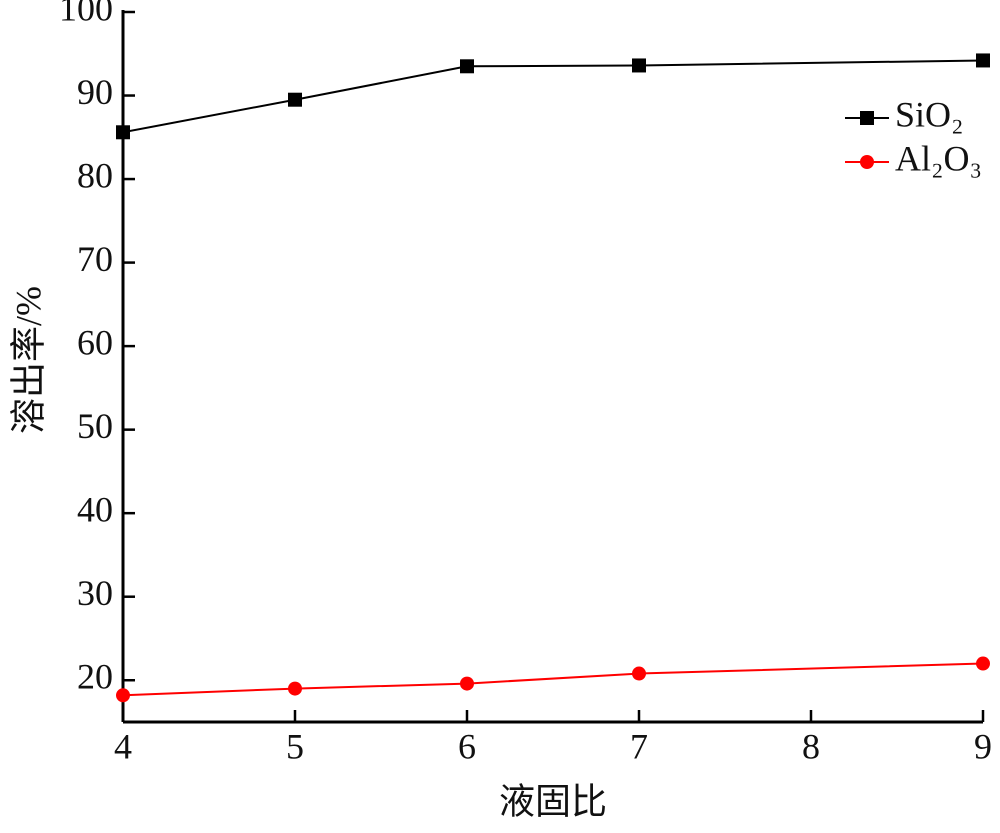 The width and height of the screenshot is (1000, 833). What do you see at coordinates (123, 746) in the screenshot?
I see `x-tick-label: 4` at bounding box center [123, 746].